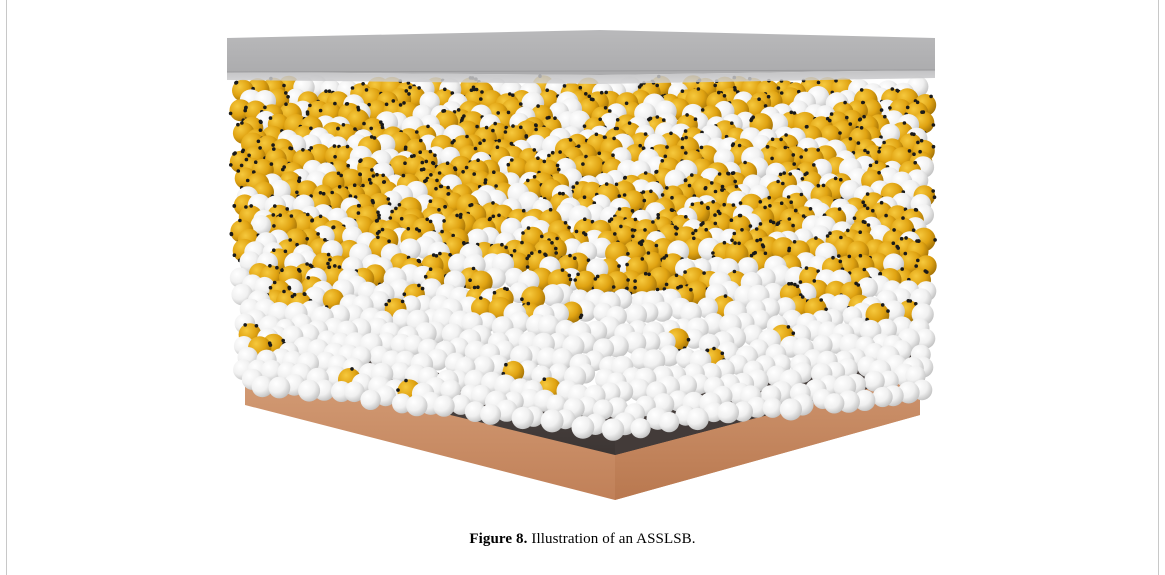  Describe the element at coordinates (581, 57) in the screenshot. I see `top-plate` at that location.